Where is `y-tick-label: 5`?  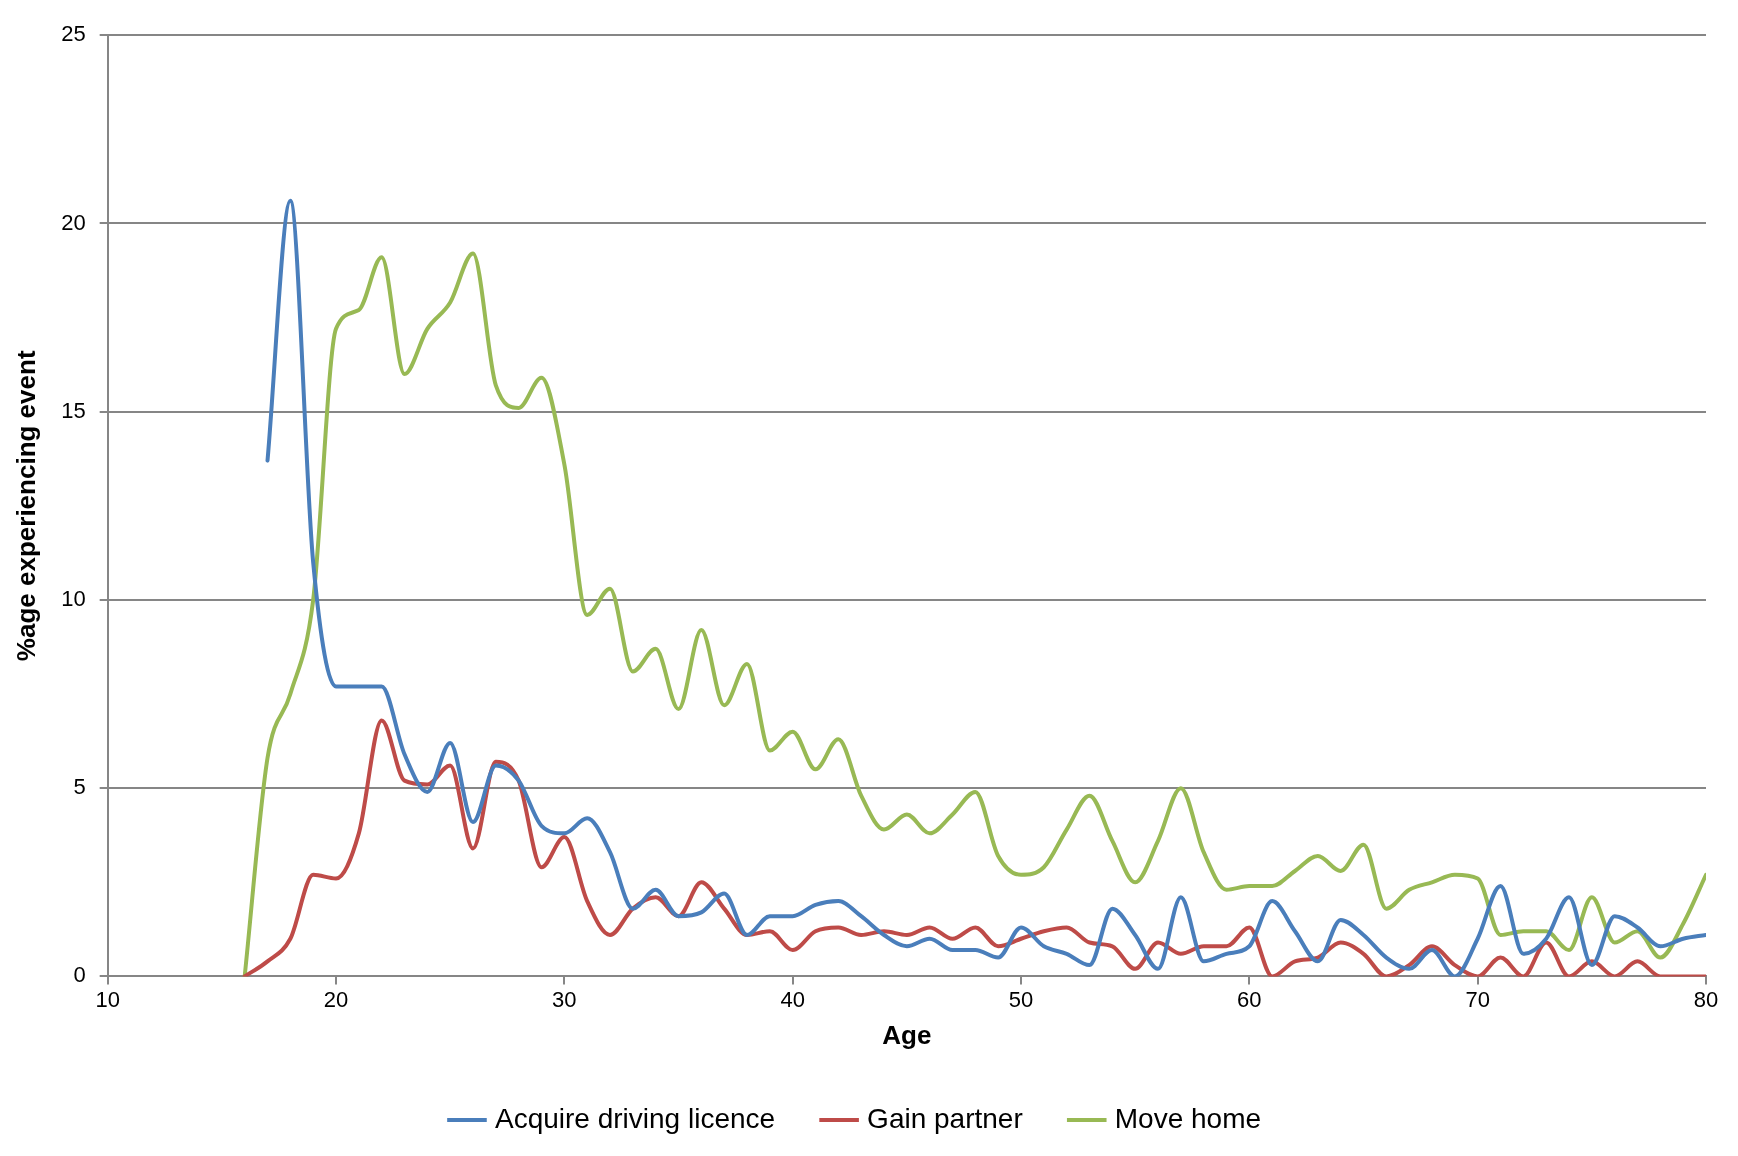
y-tick-label: 5 is located at coordinates (79, 787).